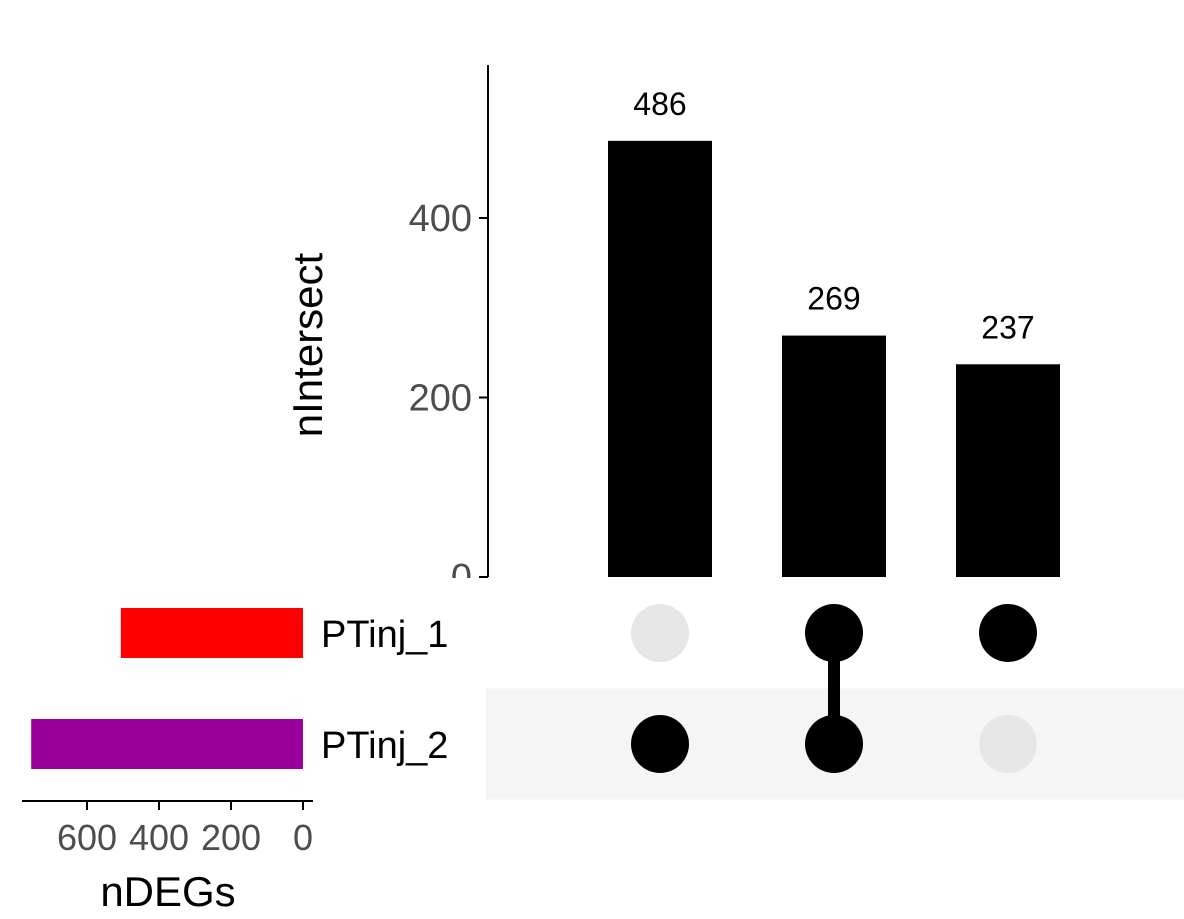 The height and width of the screenshot is (919, 1184). What do you see at coordinates (167, 891) in the screenshot?
I see `set-size-axis-title: nDEGs` at bounding box center [167, 891].